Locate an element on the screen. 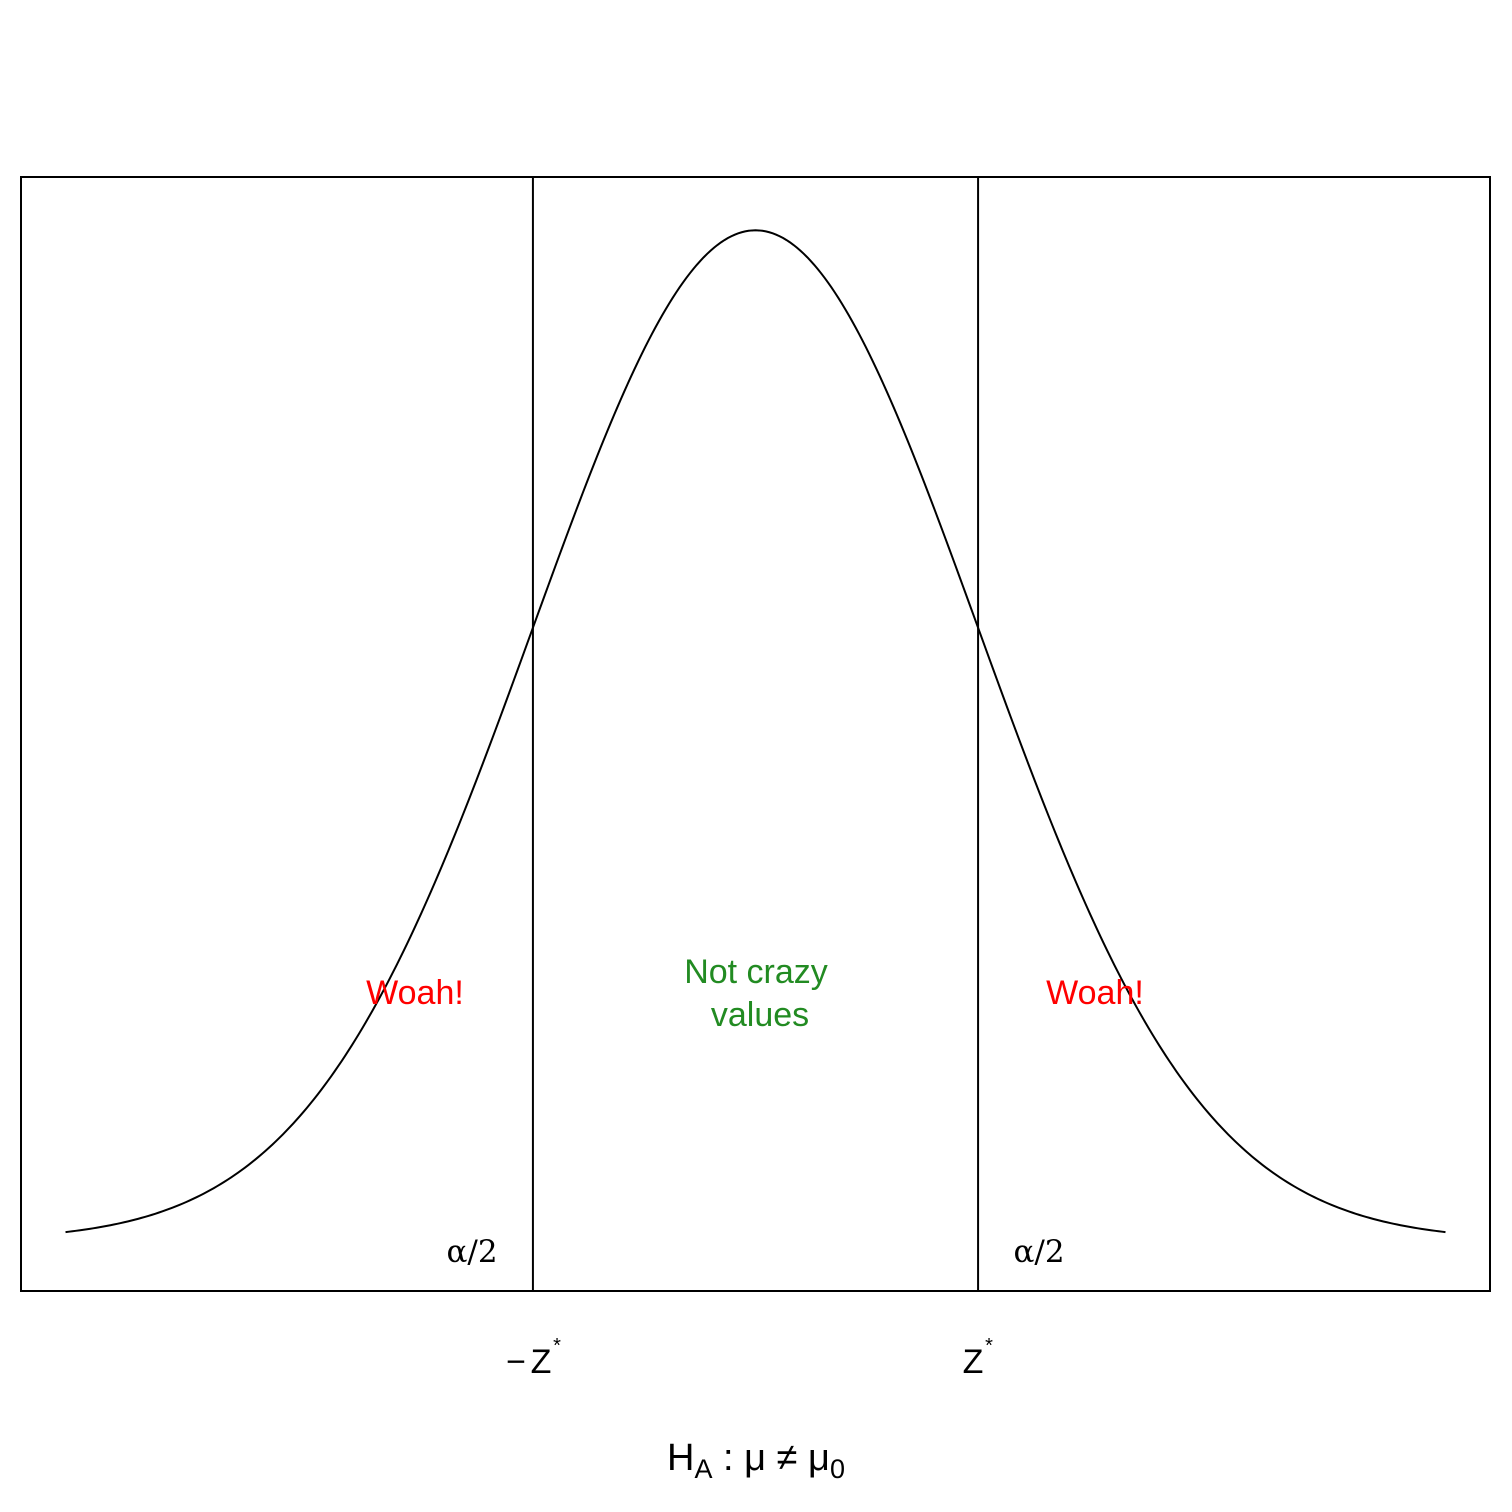 Image resolution: width=1512 pixels, height=1512 pixels. middle-label-line2: values is located at coordinates (760, 1015).